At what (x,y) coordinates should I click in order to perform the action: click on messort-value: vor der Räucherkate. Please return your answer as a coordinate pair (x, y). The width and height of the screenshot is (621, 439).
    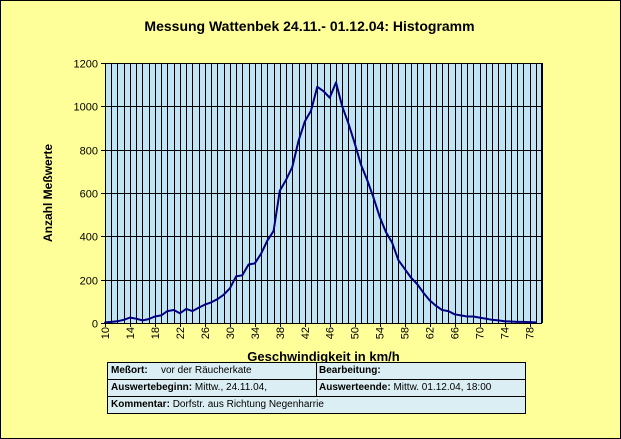
    Looking at the image, I should click on (206, 370).